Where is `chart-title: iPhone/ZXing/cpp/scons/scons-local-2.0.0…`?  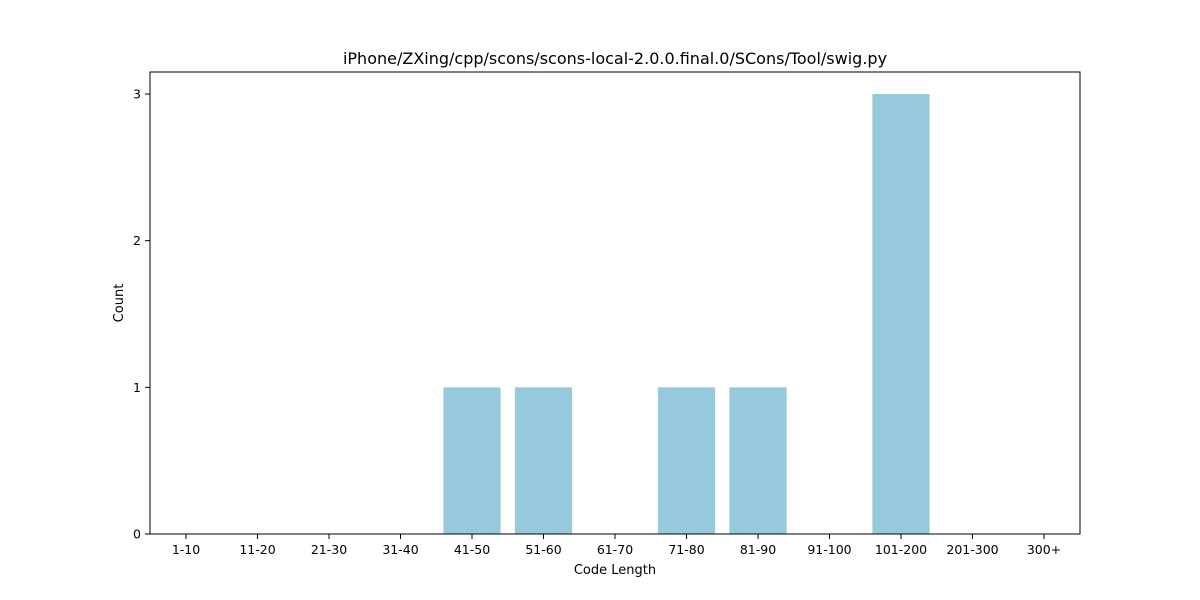
chart-title: iPhone/ZXing/cpp/scons/scons-local-2.0.0… is located at coordinates (615, 58).